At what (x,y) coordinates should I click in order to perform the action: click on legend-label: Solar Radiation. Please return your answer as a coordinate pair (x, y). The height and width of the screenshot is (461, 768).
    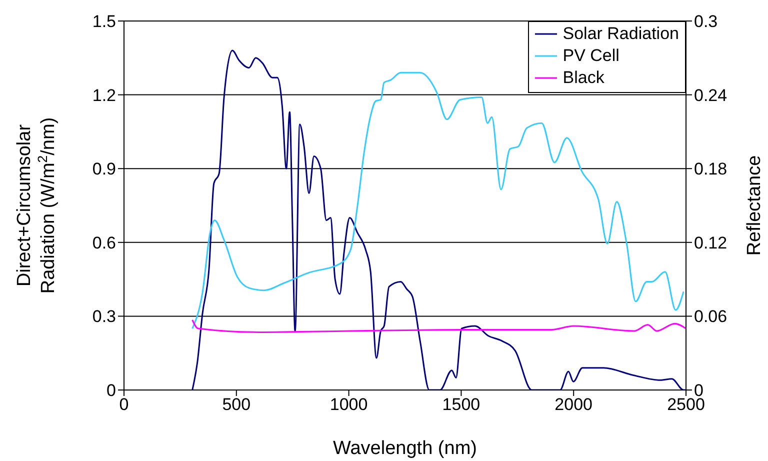
    Looking at the image, I should click on (620, 34).